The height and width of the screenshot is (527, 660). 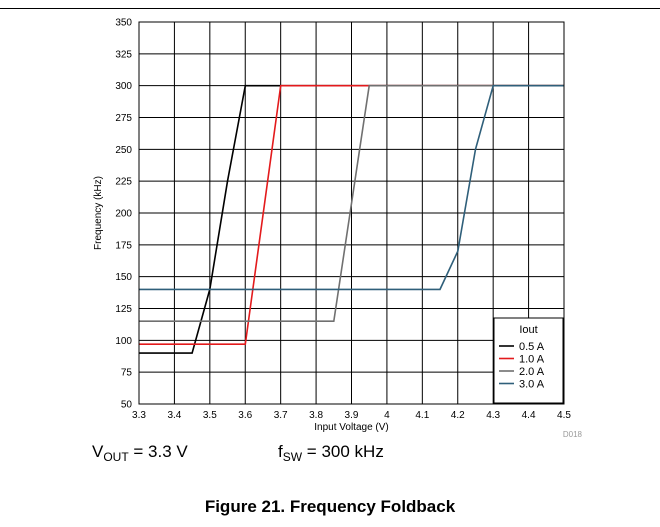 I want to click on legend-label: 0.5 A, so click(x=532, y=347).